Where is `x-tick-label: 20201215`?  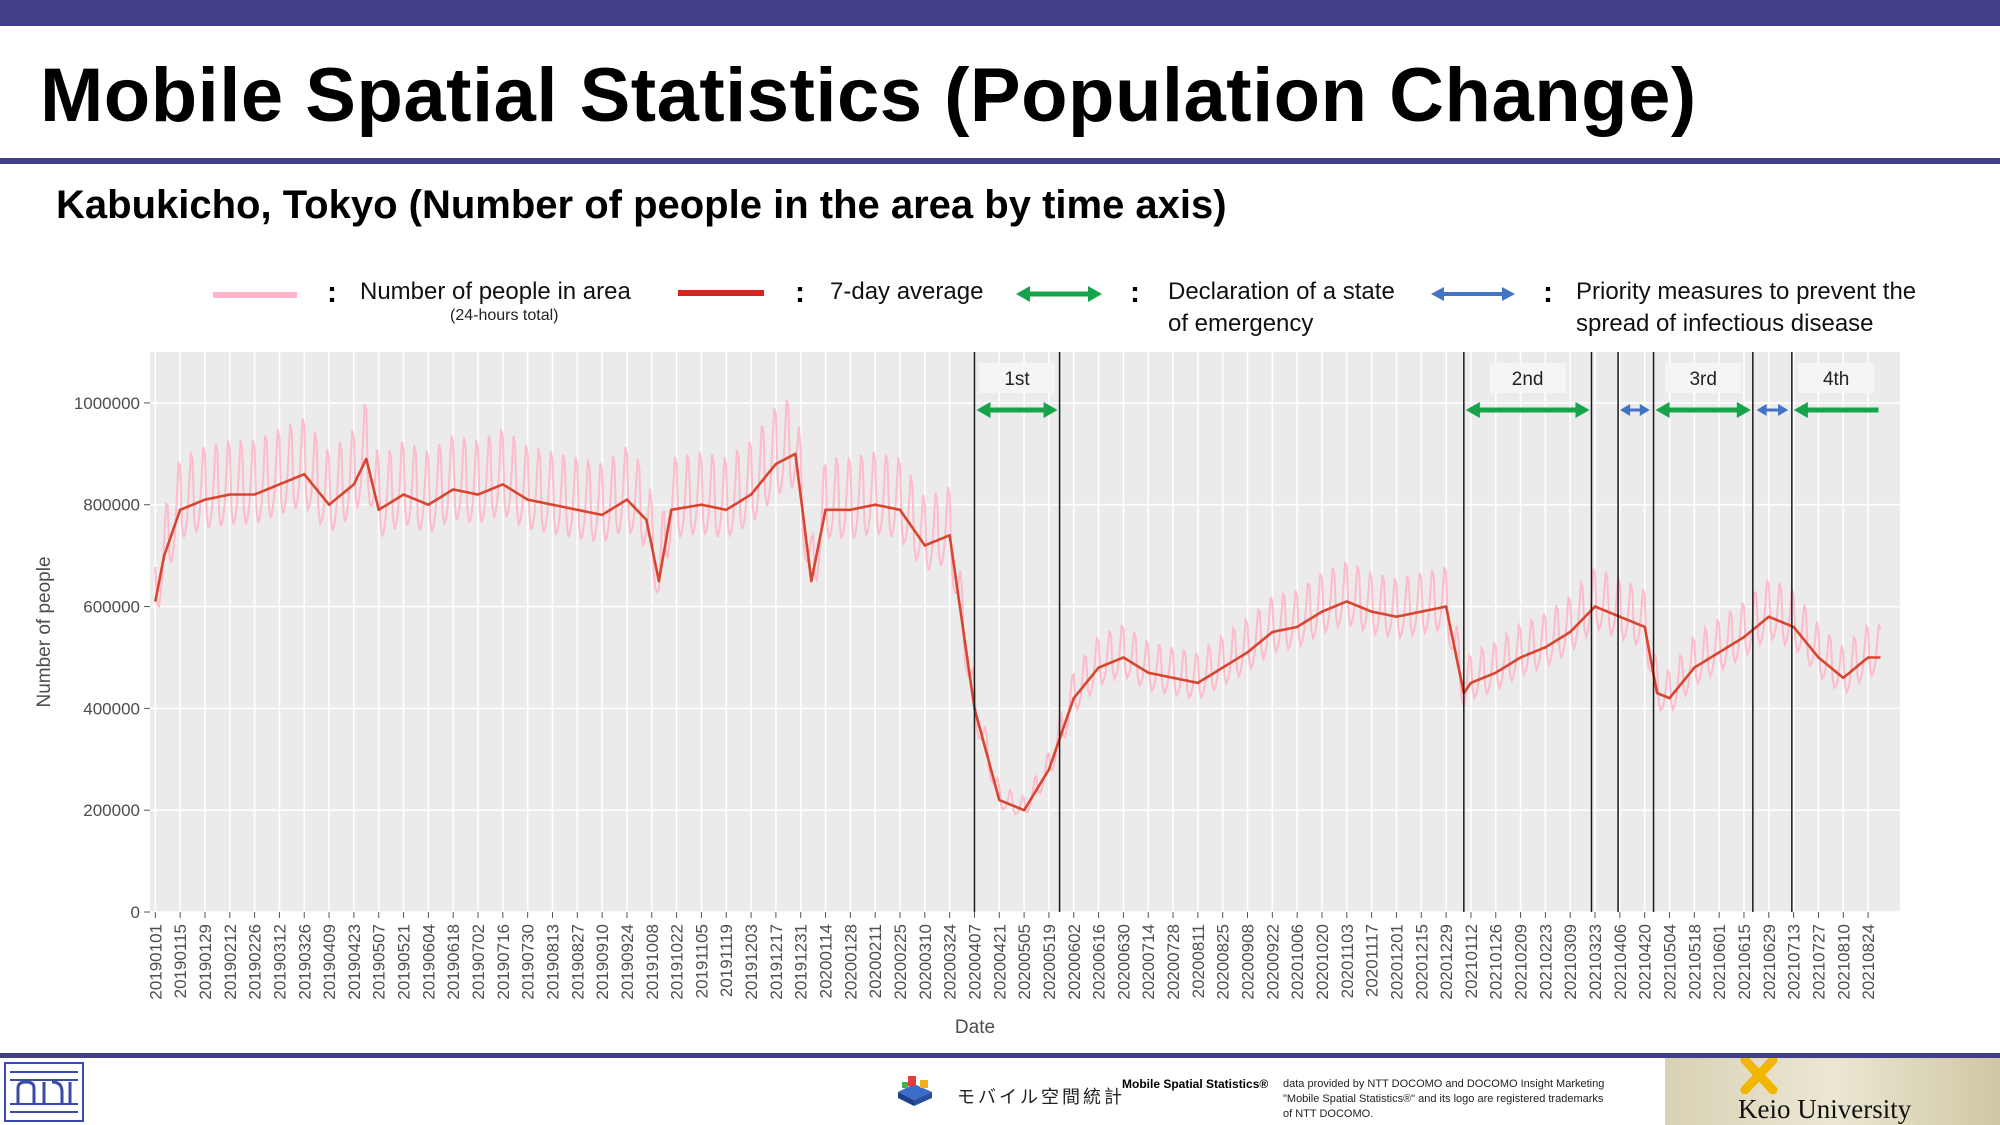
x-tick-label: 20201215 is located at coordinates (1421, 962).